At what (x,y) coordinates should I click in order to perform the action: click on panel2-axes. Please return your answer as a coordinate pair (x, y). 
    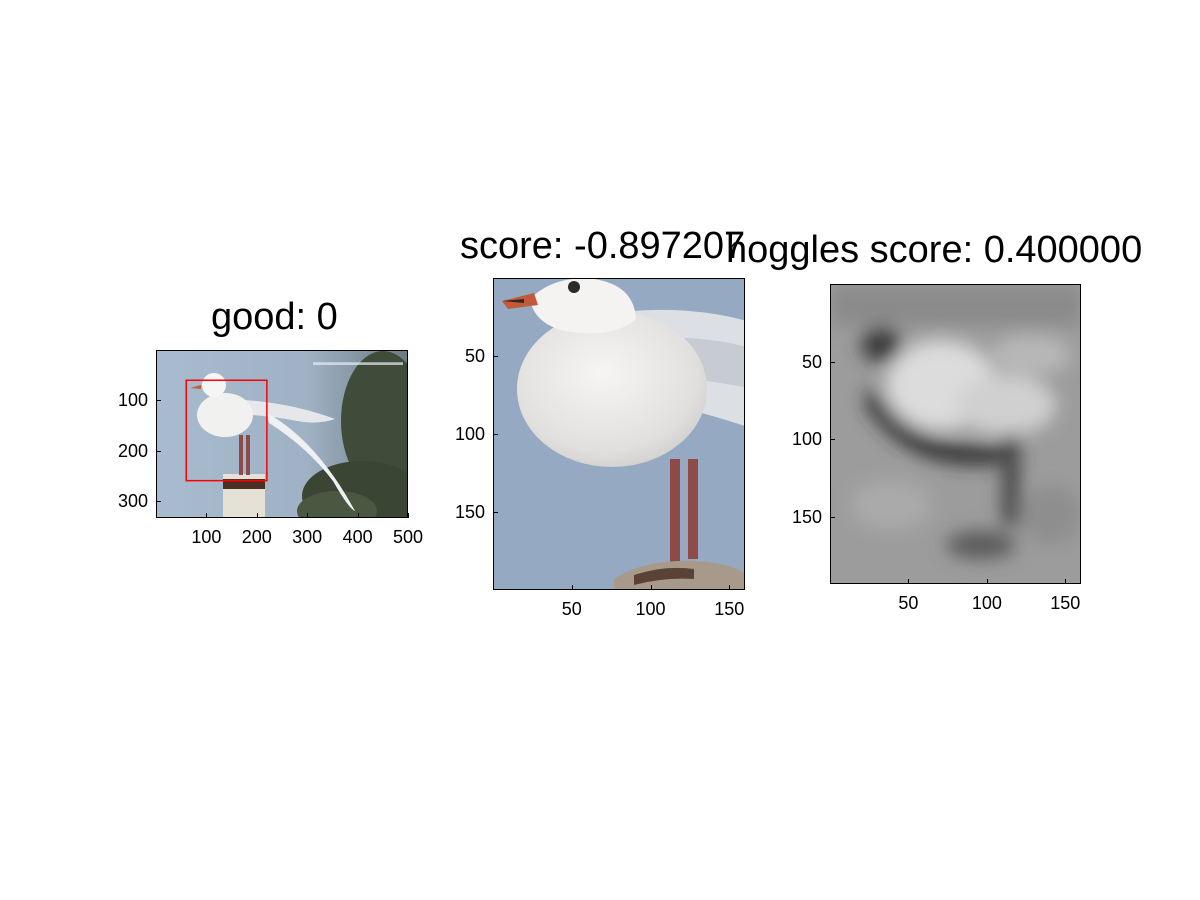
    Looking at the image, I should click on (619, 434).